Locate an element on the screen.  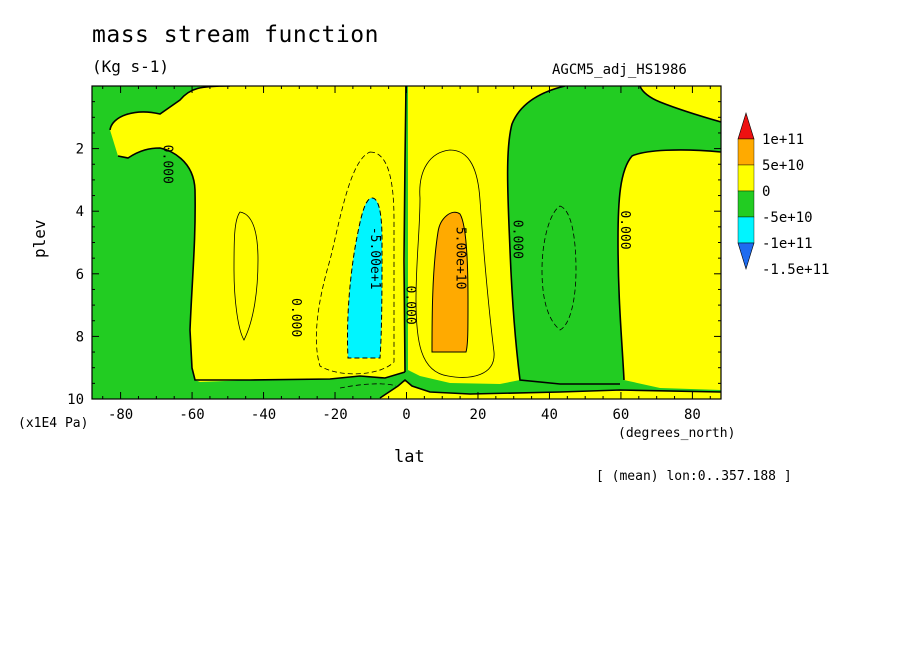
colorbar-label: 0 is located at coordinates (766, 192).